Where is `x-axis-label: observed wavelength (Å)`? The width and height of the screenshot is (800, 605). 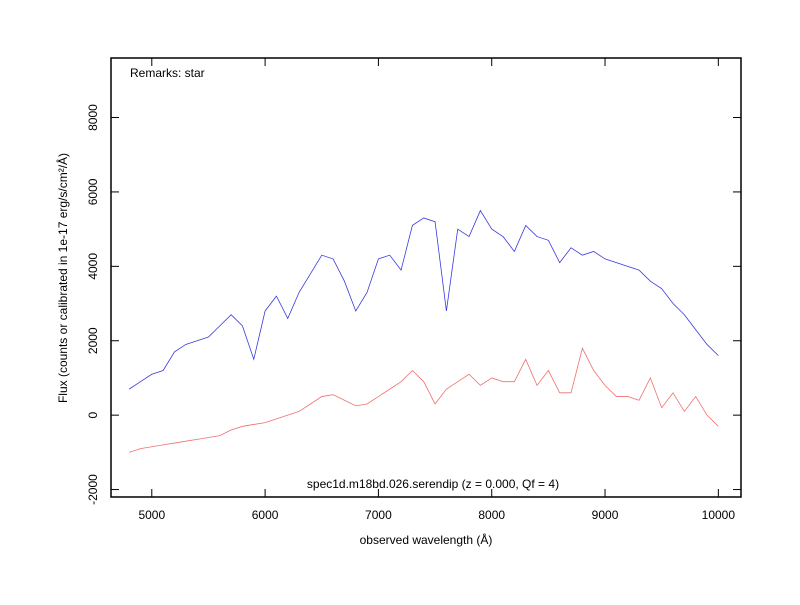
x-axis-label: observed wavelength (Å) is located at coordinates (426, 539).